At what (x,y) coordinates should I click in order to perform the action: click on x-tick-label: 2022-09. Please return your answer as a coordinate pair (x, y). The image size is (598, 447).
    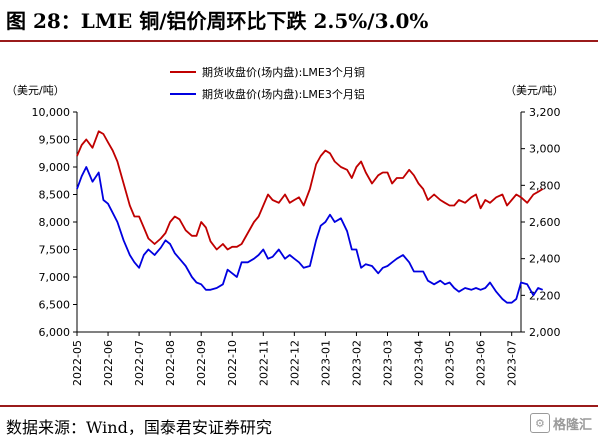
    Looking at the image, I should click on (201, 363).